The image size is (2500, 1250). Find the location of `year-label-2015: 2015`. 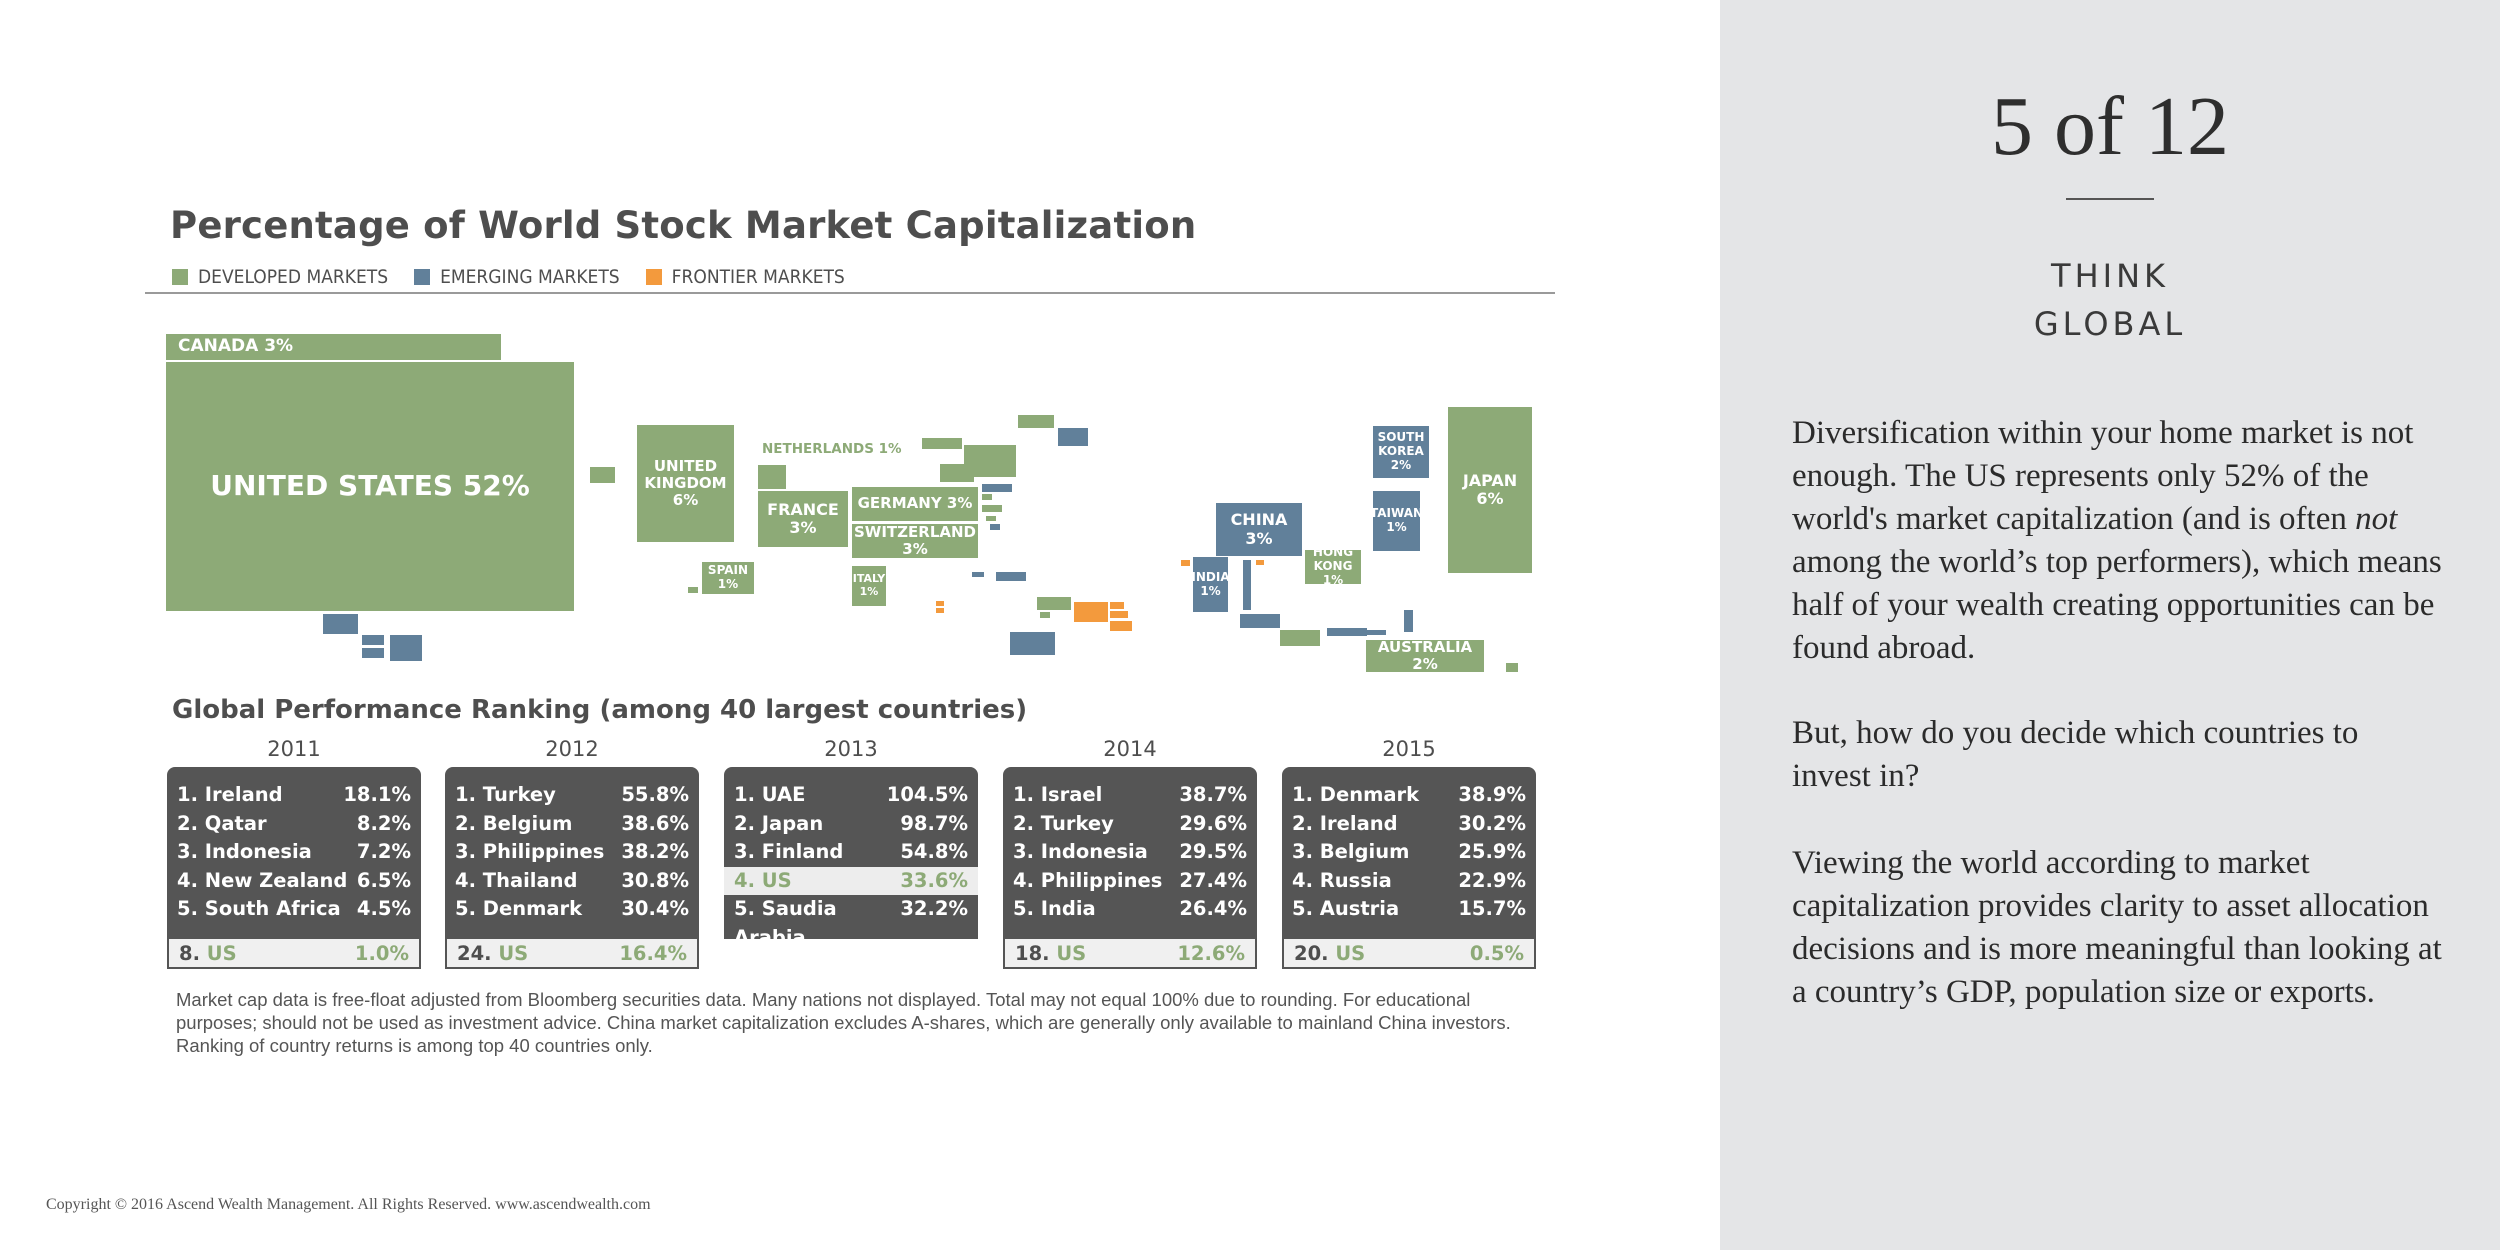

year-label-2015: 2015 is located at coordinates (1409, 749).